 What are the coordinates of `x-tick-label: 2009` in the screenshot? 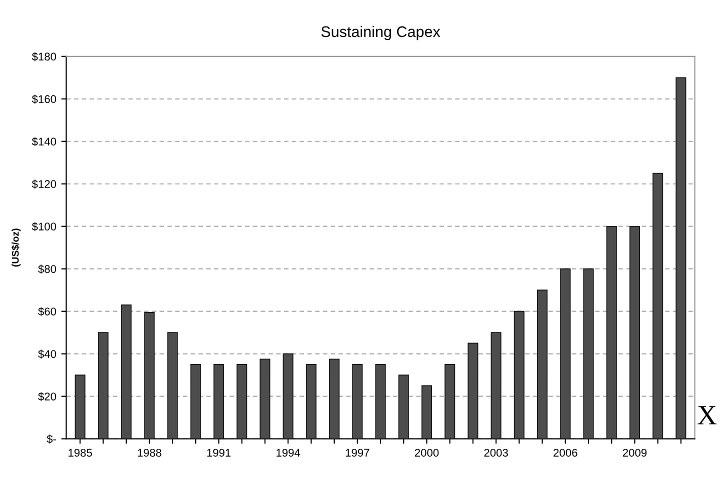 It's located at (634, 452).